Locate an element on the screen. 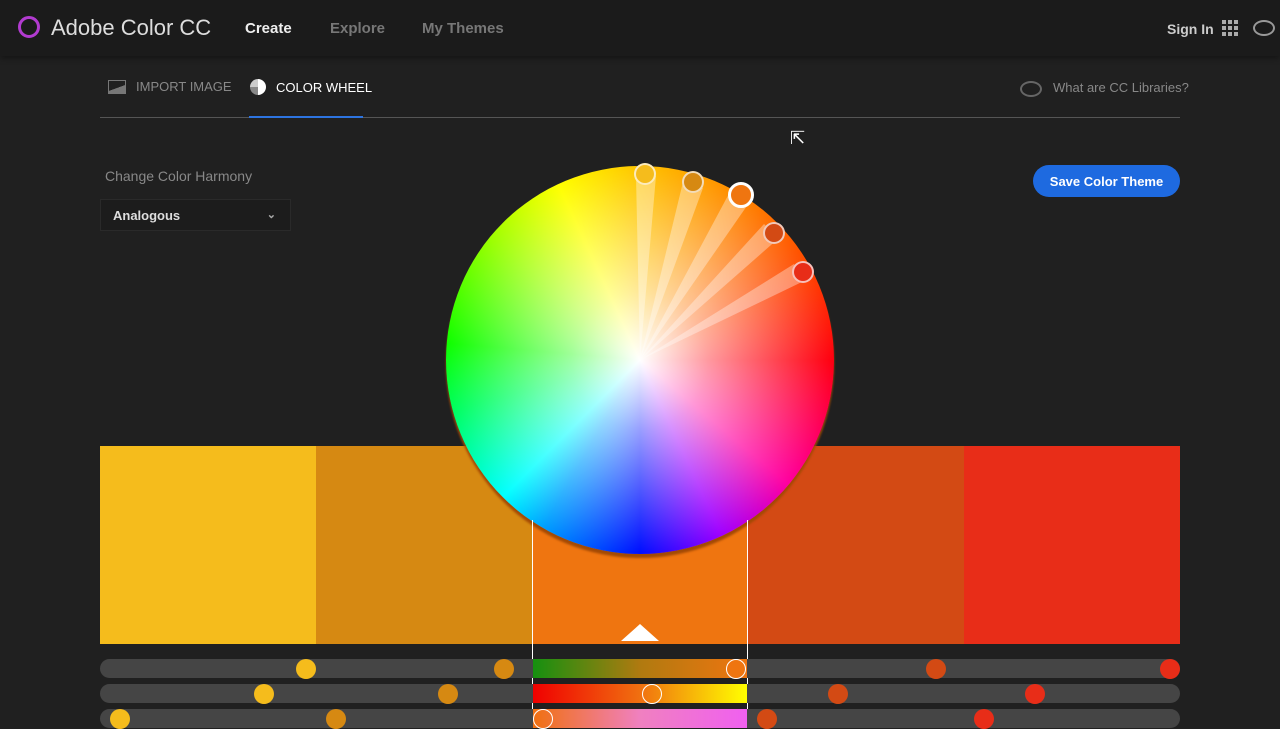 The image size is (1280, 729). tab-label: IMPORT IMAGE is located at coordinates (184, 86).